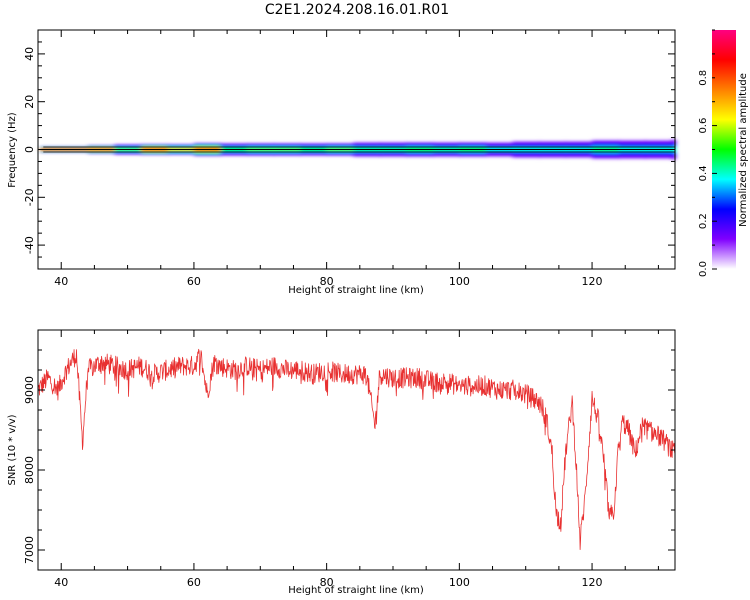  I want to click on spectrogram-x-axis-label: Height of straight line (km), so click(356, 290).